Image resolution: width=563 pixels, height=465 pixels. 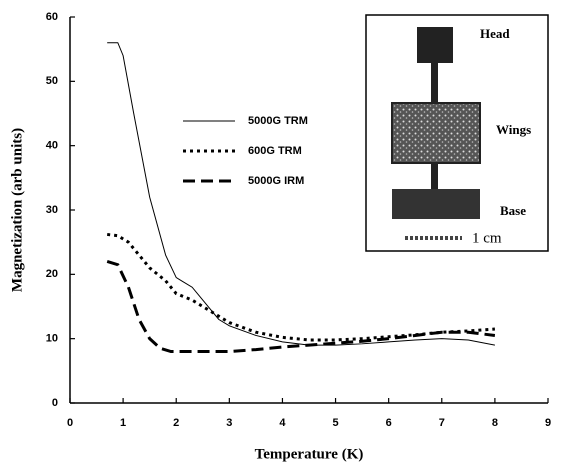 What do you see at coordinates (176, 423) in the screenshot?
I see `x-tick-label: 2` at bounding box center [176, 423].